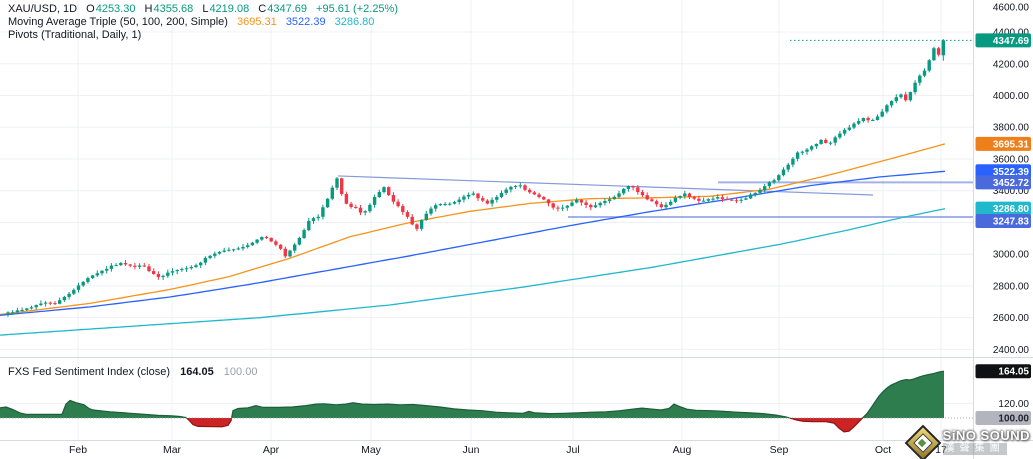  What do you see at coordinates (148, 9) in the screenshot?
I see `high-label: H` at bounding box center [148, 9].